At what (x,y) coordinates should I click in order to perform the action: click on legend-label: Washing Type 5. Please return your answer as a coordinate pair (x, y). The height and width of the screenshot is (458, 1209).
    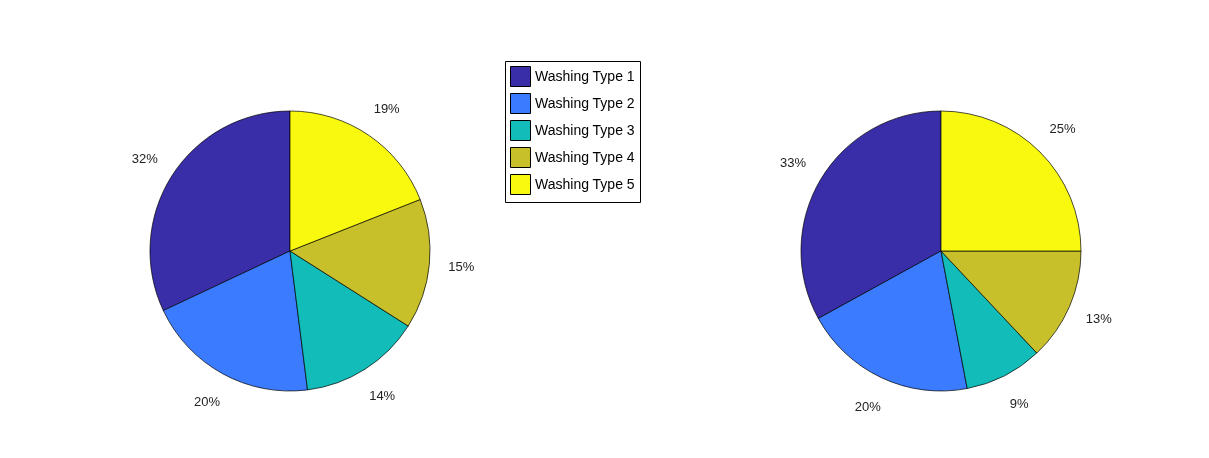
    Looking at the image, I should click on (585, 183).